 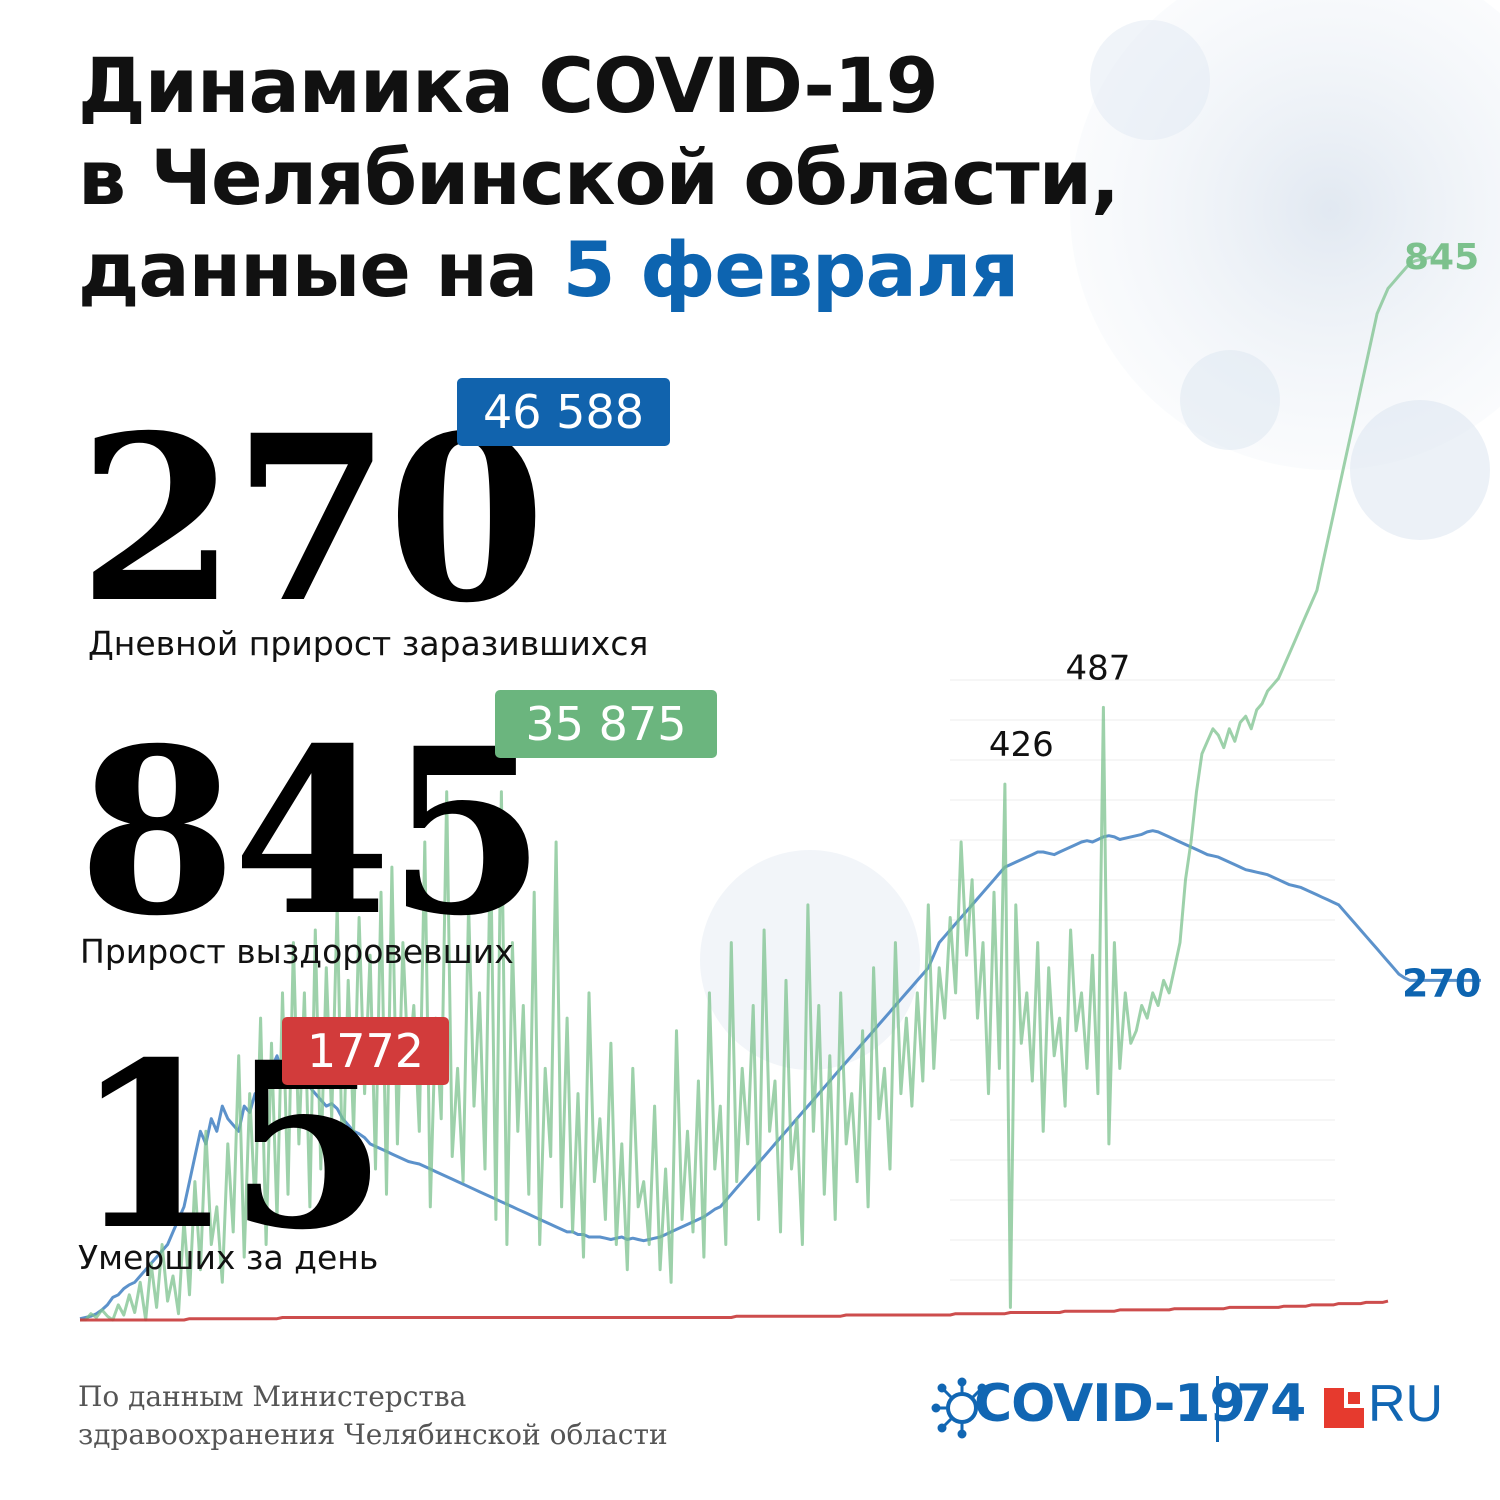 I want to click on recovered-daily-label: Прирост выздоровевших, so click(x=297, y=951).